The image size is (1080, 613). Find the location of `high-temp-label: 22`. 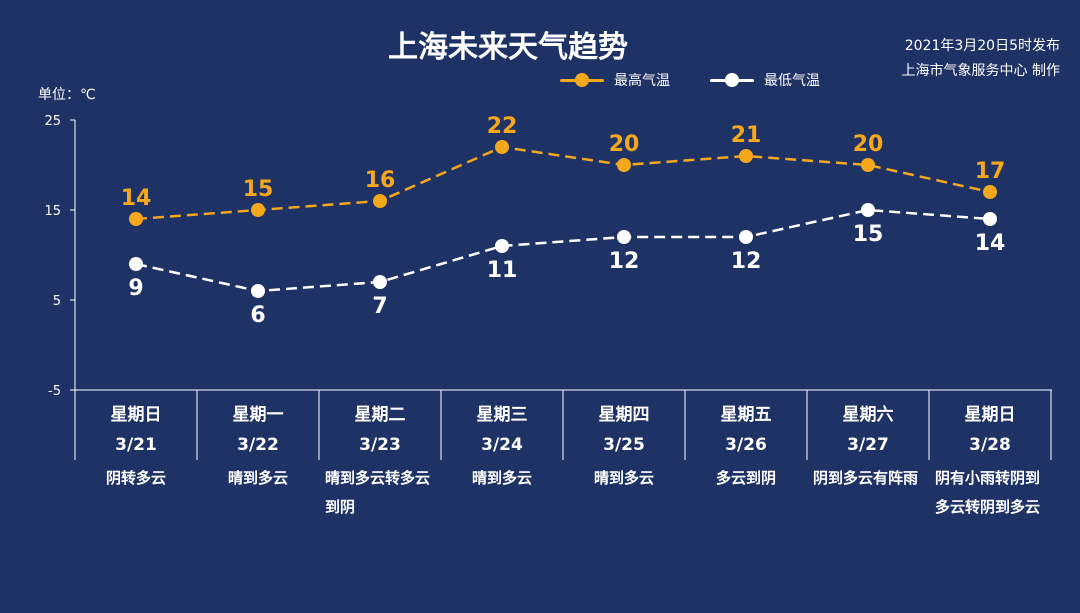

high-temp-label: 22 is located at coordinates (502, 126).